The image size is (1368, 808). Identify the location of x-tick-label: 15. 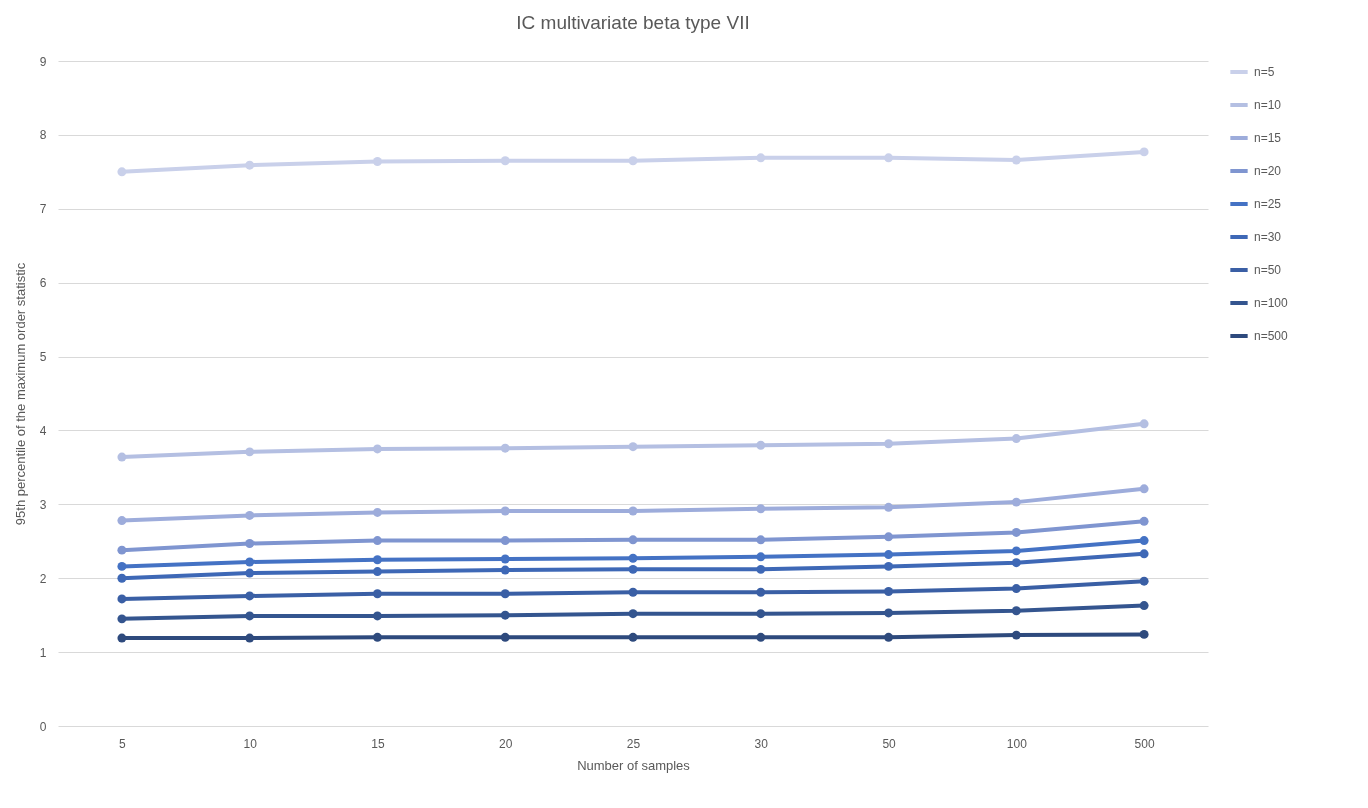
(378, 743).